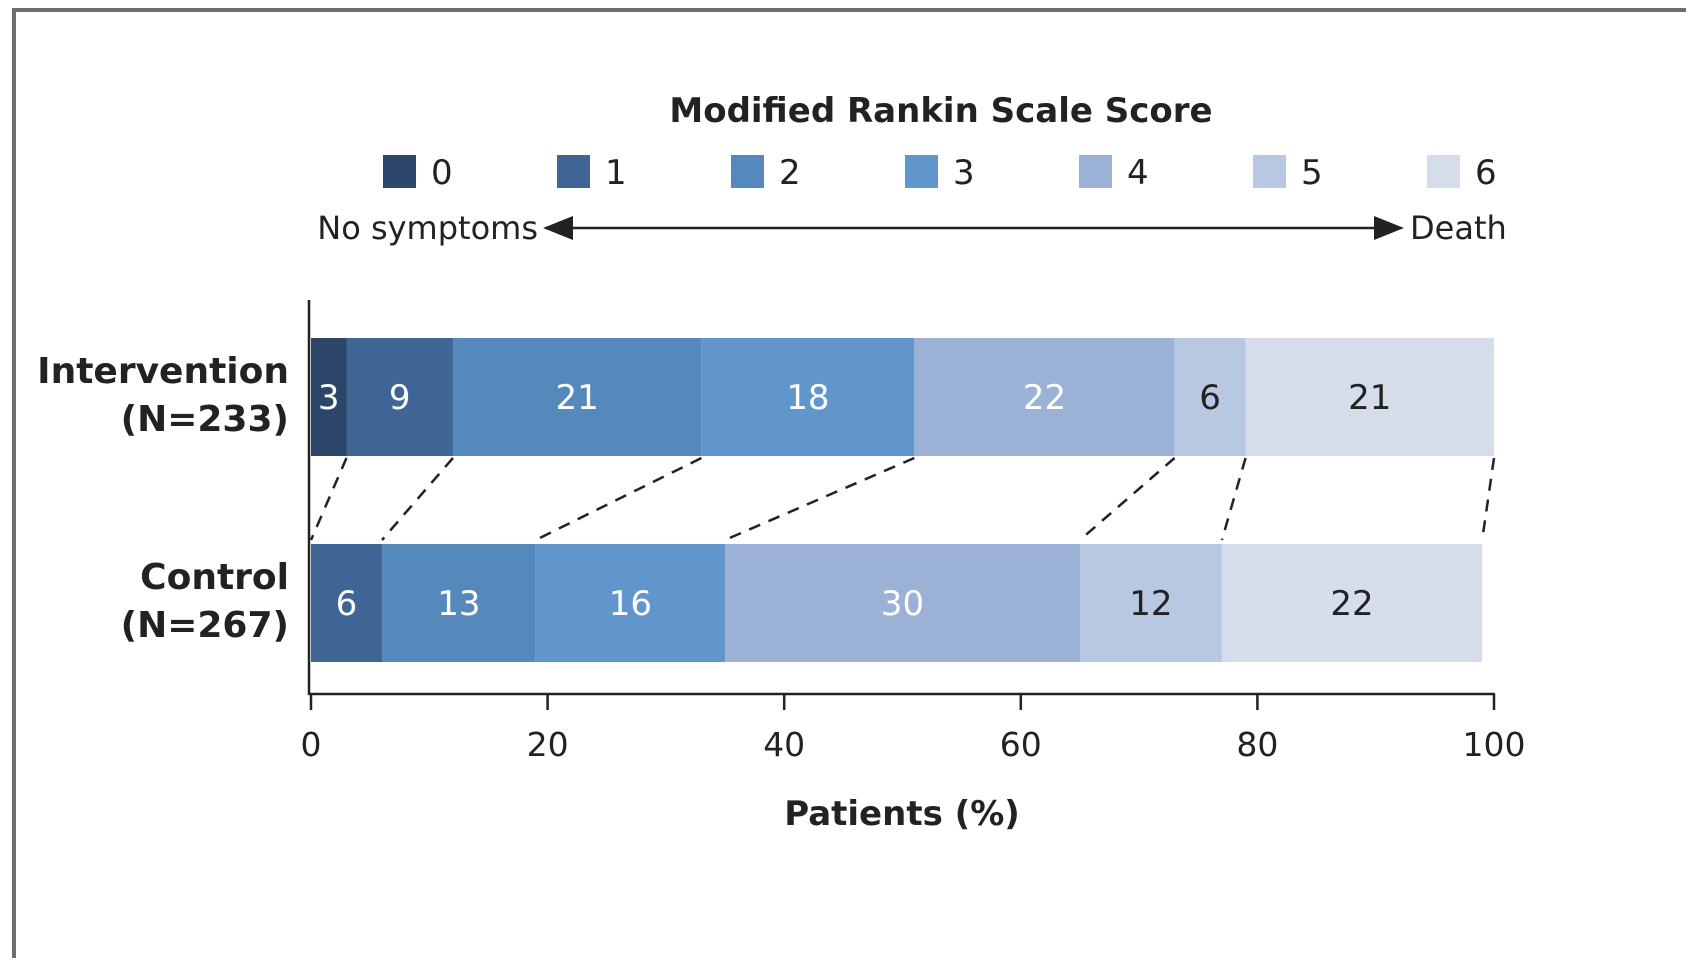 This screenshot has height=962, width=1690. What do you see at coordinates (1458, 228) in the screenshot?
I see `scale-right-label: Death` at bounding box center [1458, 228].